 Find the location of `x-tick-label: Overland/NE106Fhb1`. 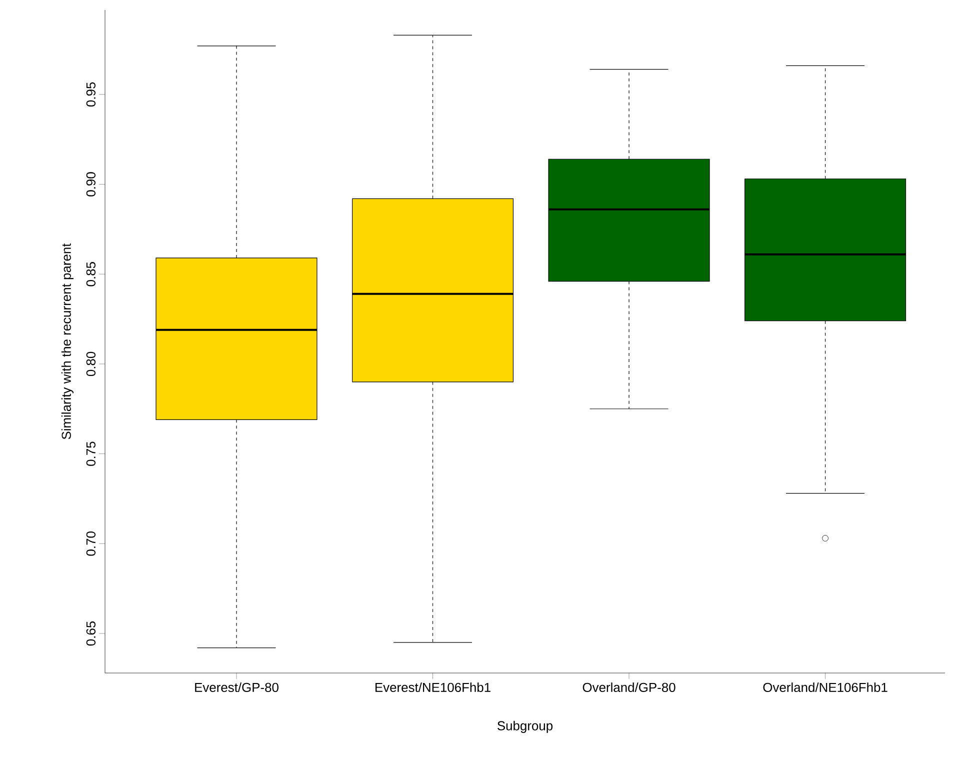

x-tick-label: Overland/NE106Fhb1 is located at coordinates (825, 687).